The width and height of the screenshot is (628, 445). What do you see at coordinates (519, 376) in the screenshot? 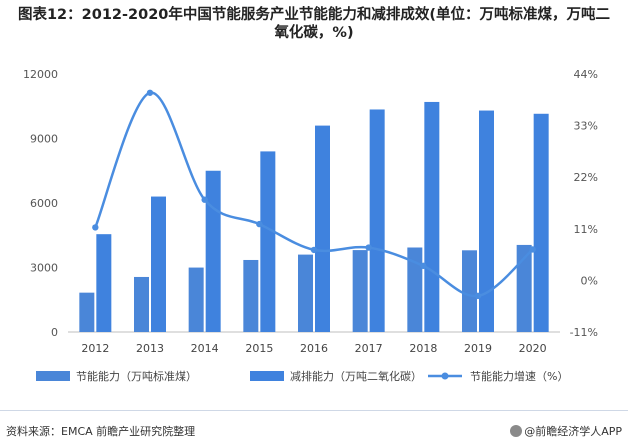
I see `legend-label: 节能能力增速（%）` at bounding box center [519, 376].